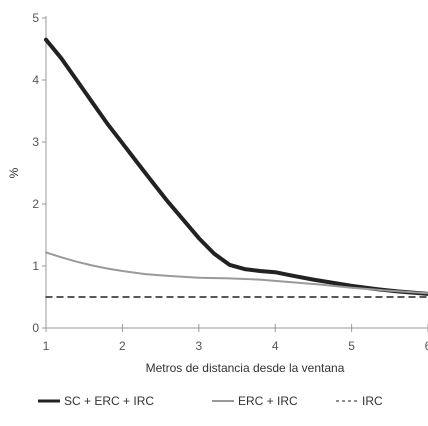 Image resolution: width=428 pixels, height=426 pixels. I want to click on x-tick-label: 1, so click(46, 346).